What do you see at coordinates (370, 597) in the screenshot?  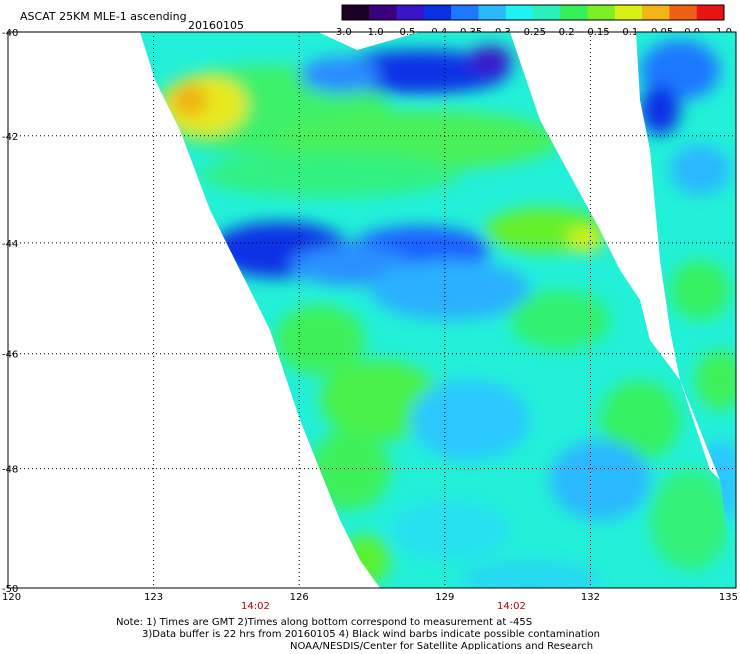 I see `longitude-labels: 120 123 126 129 132 135` at bounding box center [370, 597].